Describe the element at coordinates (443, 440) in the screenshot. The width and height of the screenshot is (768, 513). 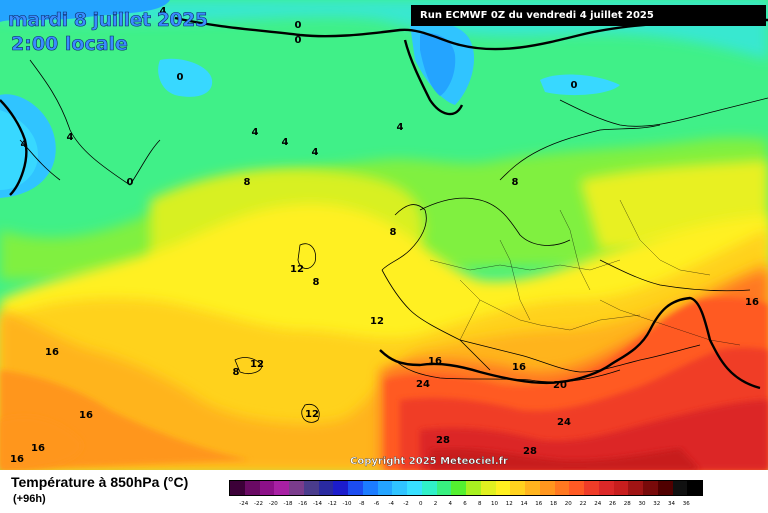
I see `isotherm-label: 28` at that location.